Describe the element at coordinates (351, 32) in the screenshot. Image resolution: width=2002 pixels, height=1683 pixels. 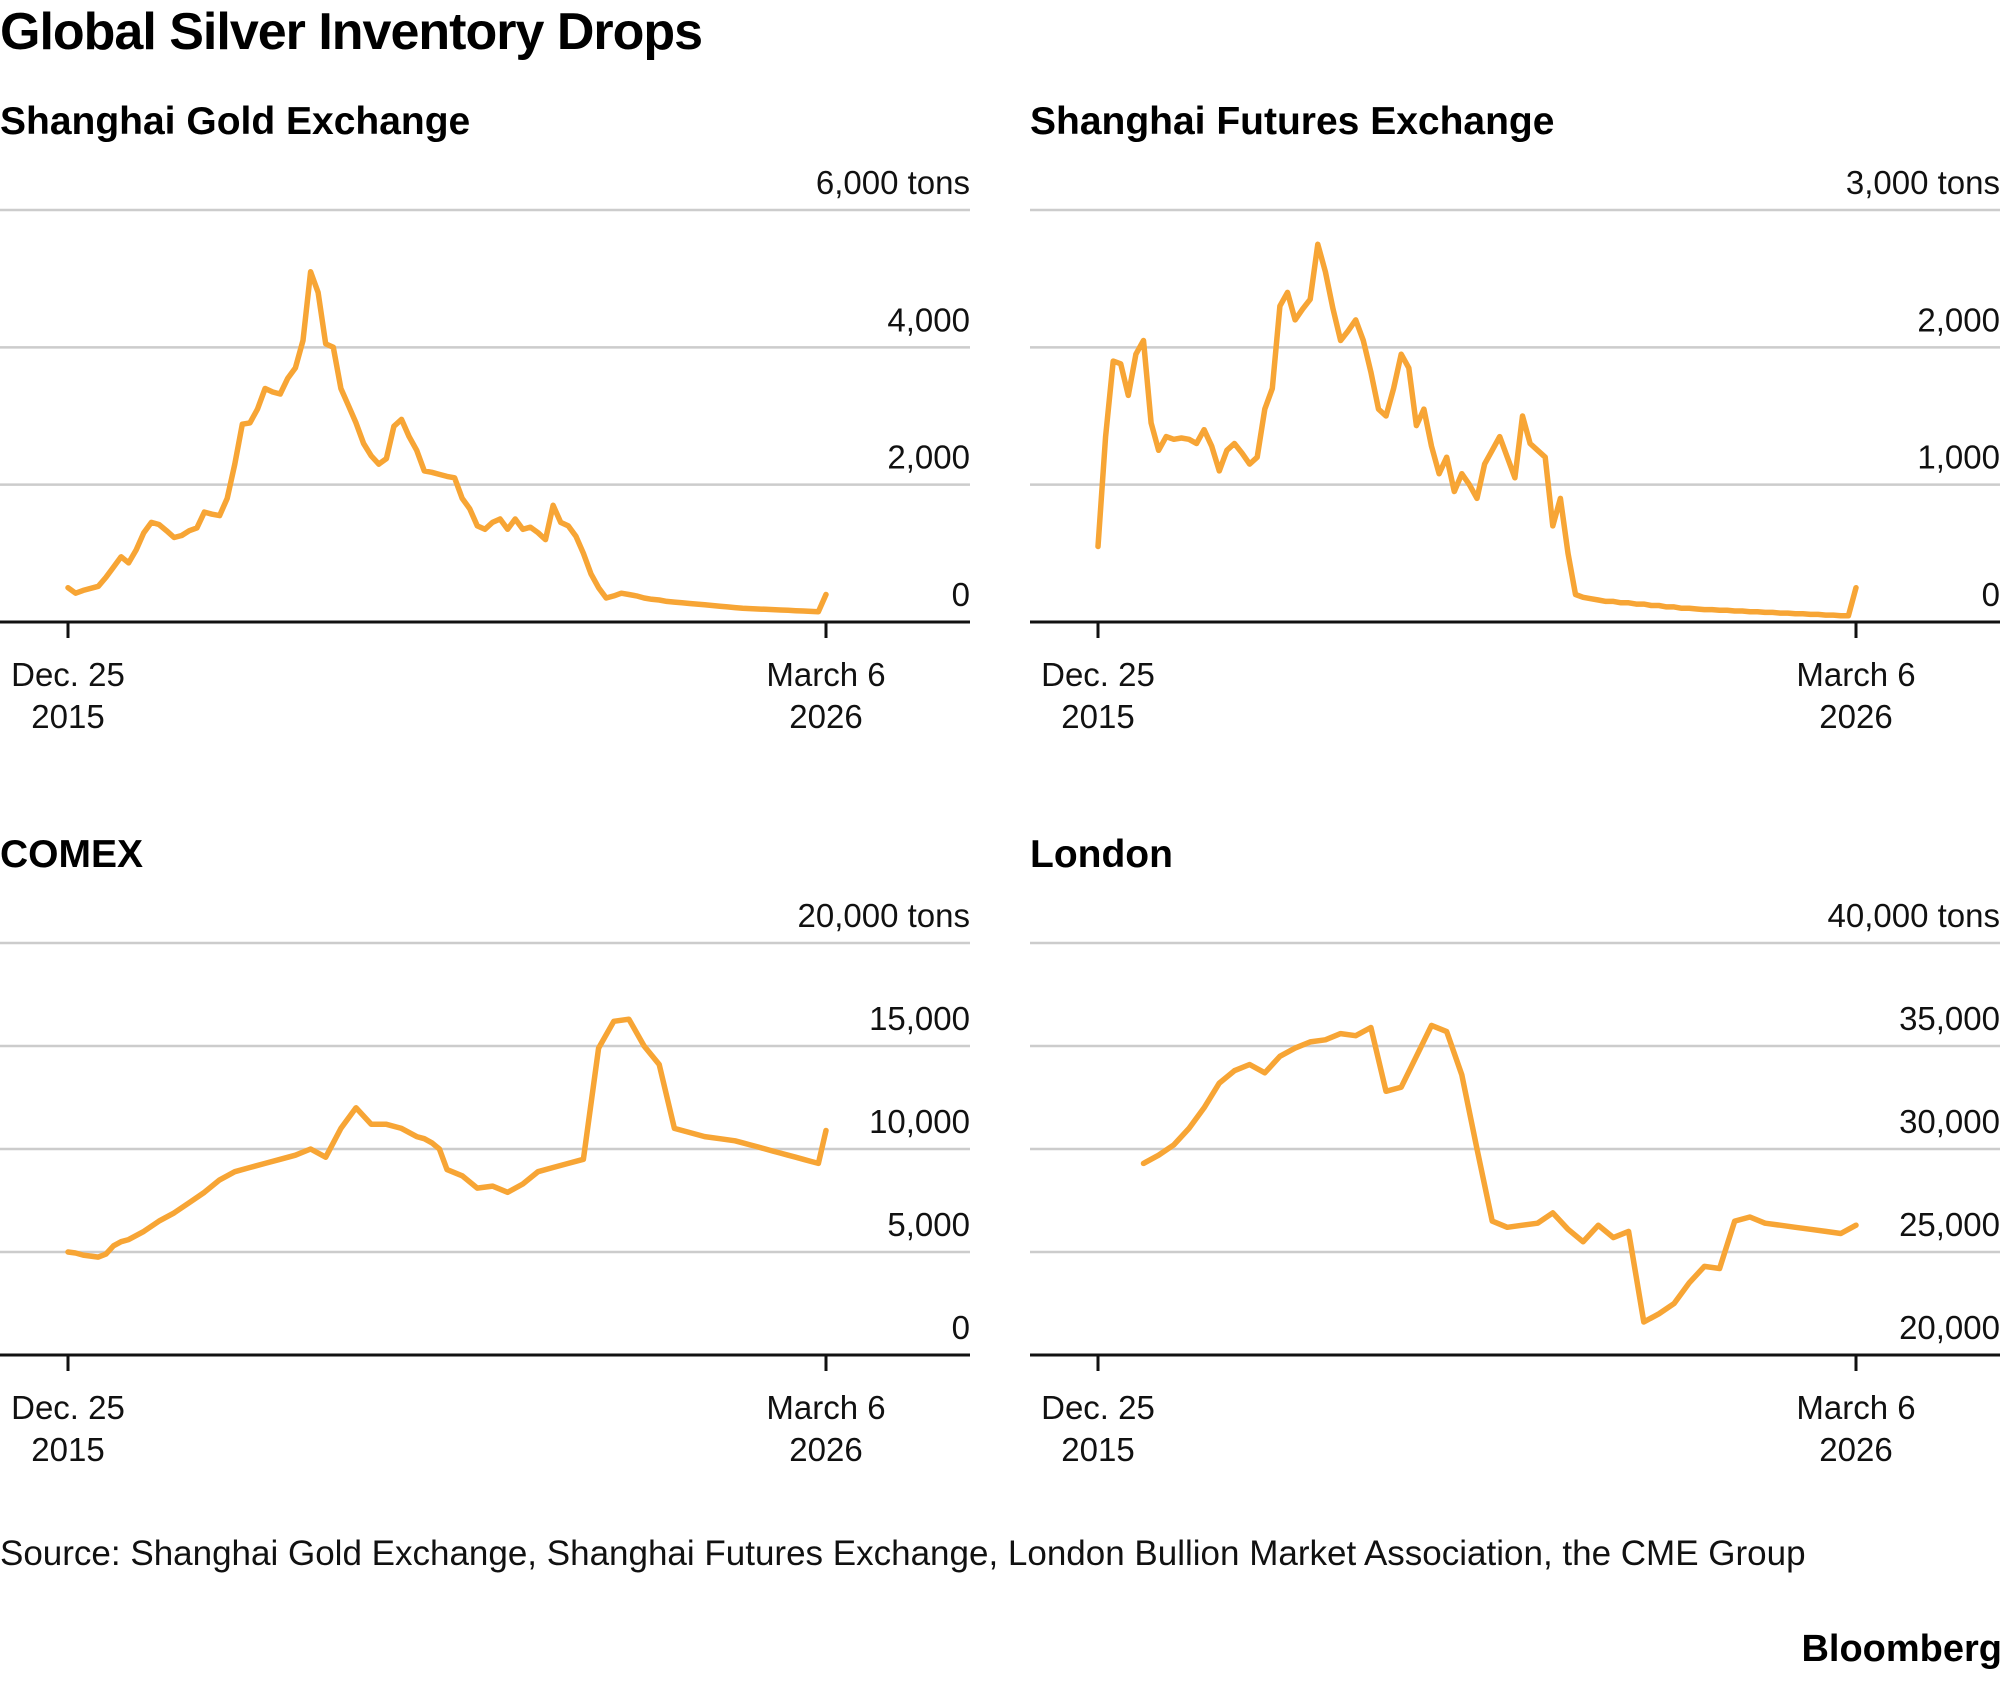
I see `main-title: Global Silver Inventory Drops` at that location.